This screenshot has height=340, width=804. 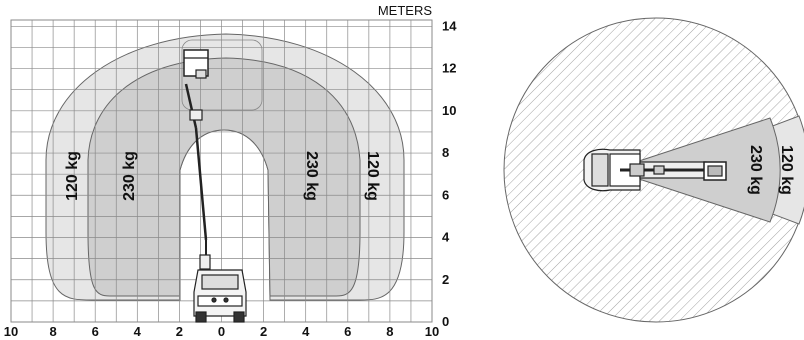 I want to click on x-axis-ticks: 10 8 6 4 2 0 2 4 6 8 10, so click(x=221, y=331).